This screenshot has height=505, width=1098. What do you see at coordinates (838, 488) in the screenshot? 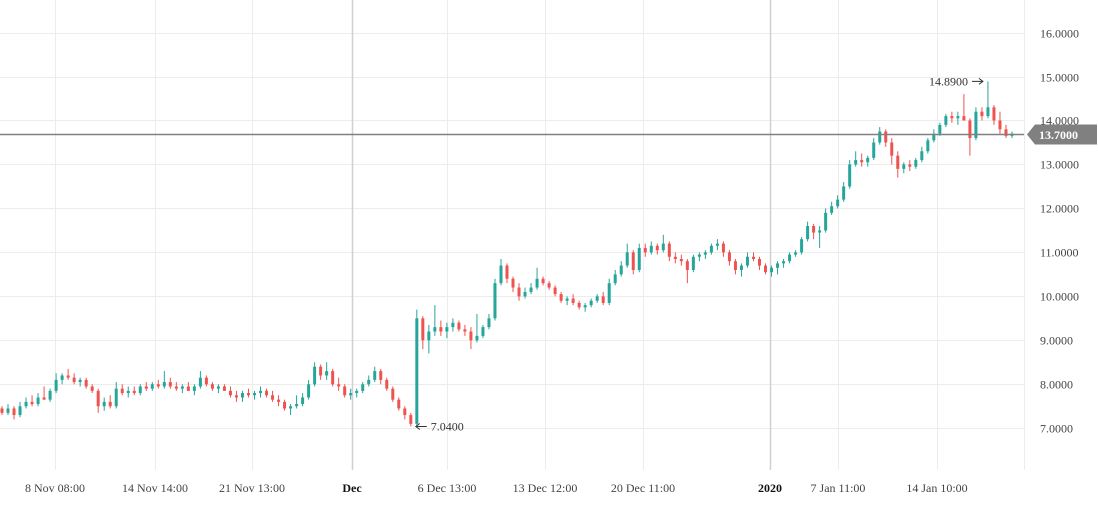
I see `x-tick-label: 7 Jan 11:00` at bounding box center [838, 488].